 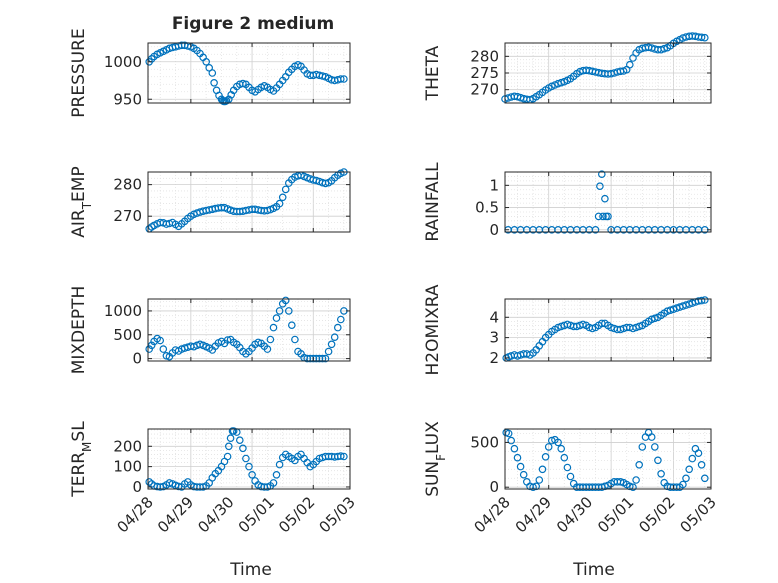 I want to click on y-tick-label: 270, so click(x=484, y=90).